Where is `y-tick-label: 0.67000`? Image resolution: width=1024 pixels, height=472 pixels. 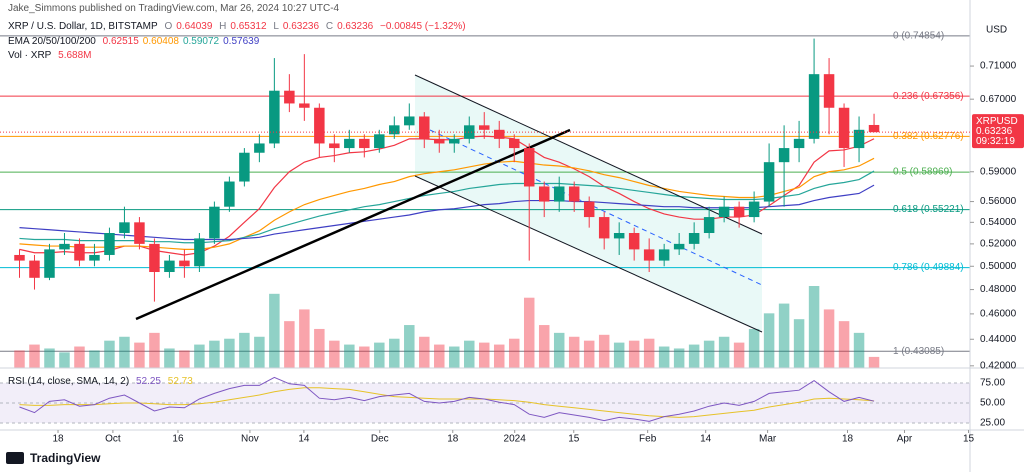
y-tick-label: 0.67000 is located at coordinates (998, 99).